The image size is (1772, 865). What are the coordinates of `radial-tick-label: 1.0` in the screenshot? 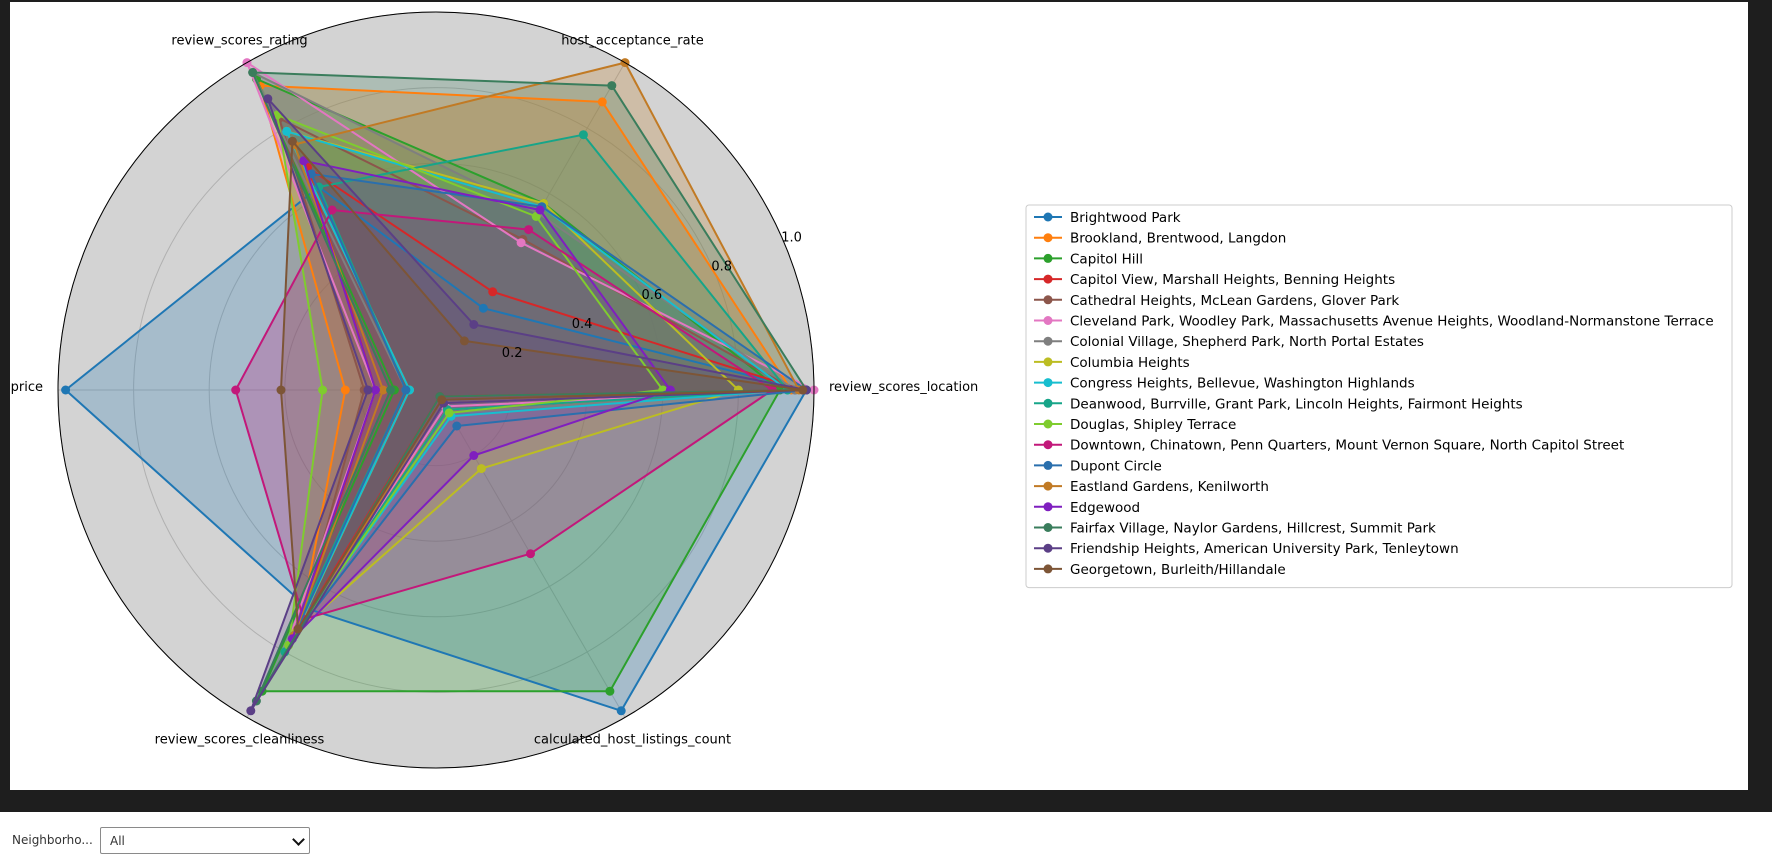 It's located at (791, 237).